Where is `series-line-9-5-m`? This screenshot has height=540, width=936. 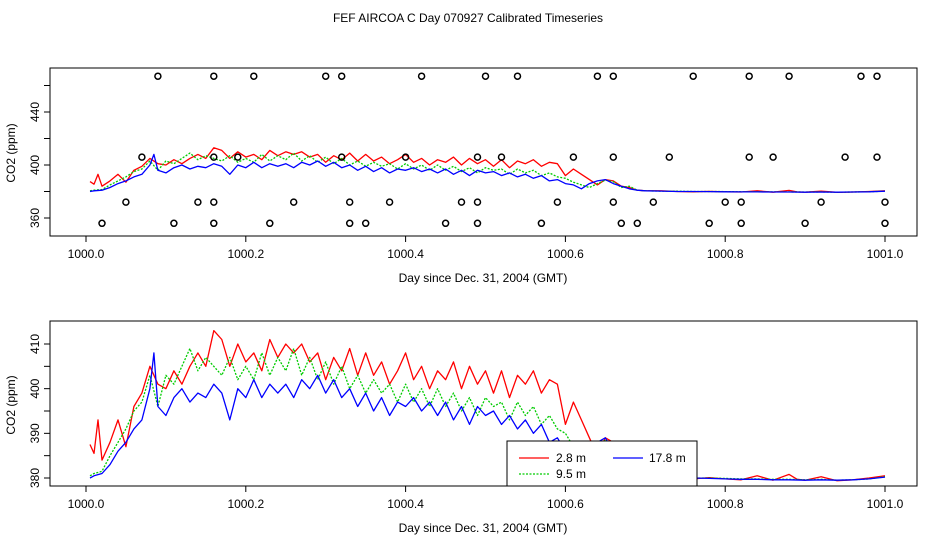 series-line-9-5-m is located at coordinates (487, 172).